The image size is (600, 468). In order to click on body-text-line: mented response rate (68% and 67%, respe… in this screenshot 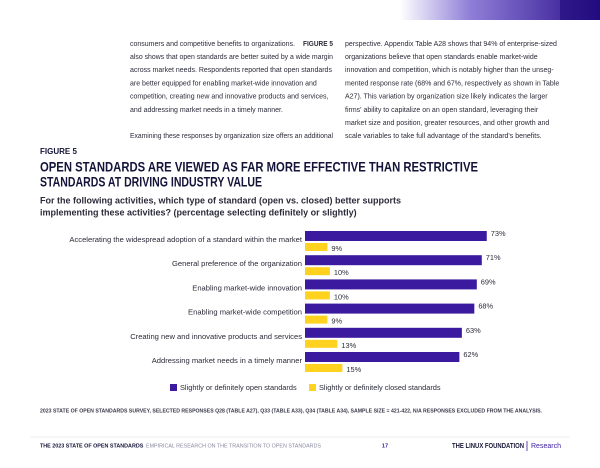, I will do `click(452, 83)`.